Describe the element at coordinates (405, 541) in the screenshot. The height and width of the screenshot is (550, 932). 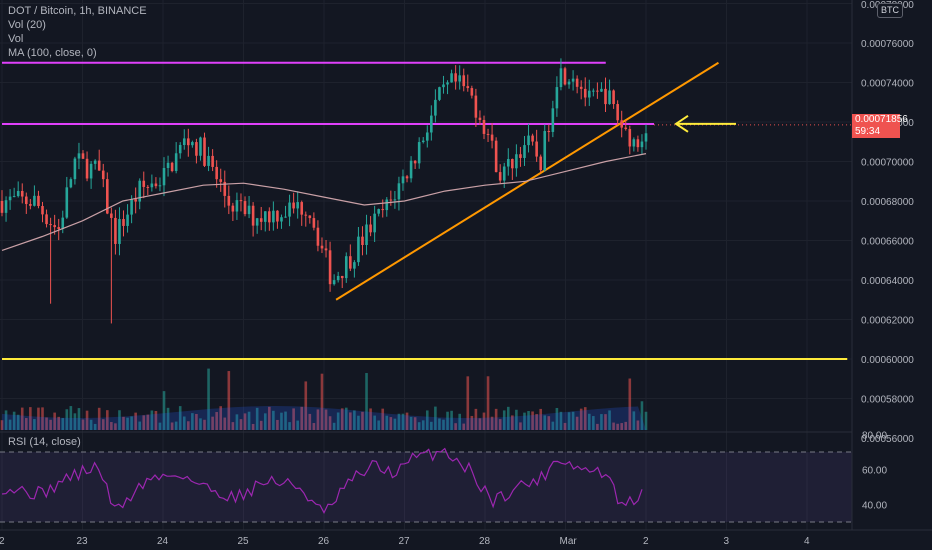
I see `time-tick-label: 27` at that location.